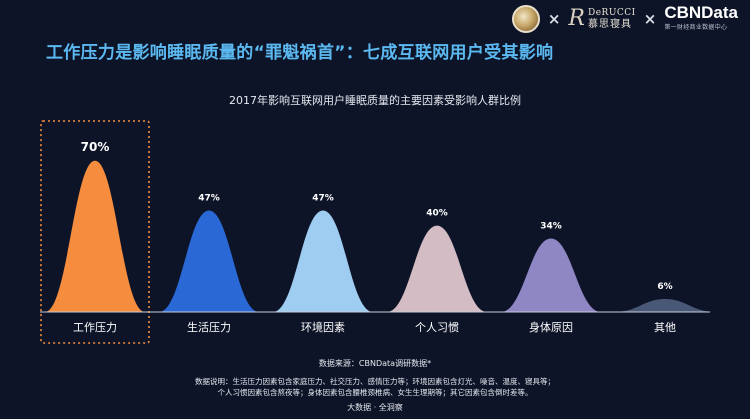  I want to click on cbndata-logo: CBNData 第一财经商业数据中心, so click(701, 19).